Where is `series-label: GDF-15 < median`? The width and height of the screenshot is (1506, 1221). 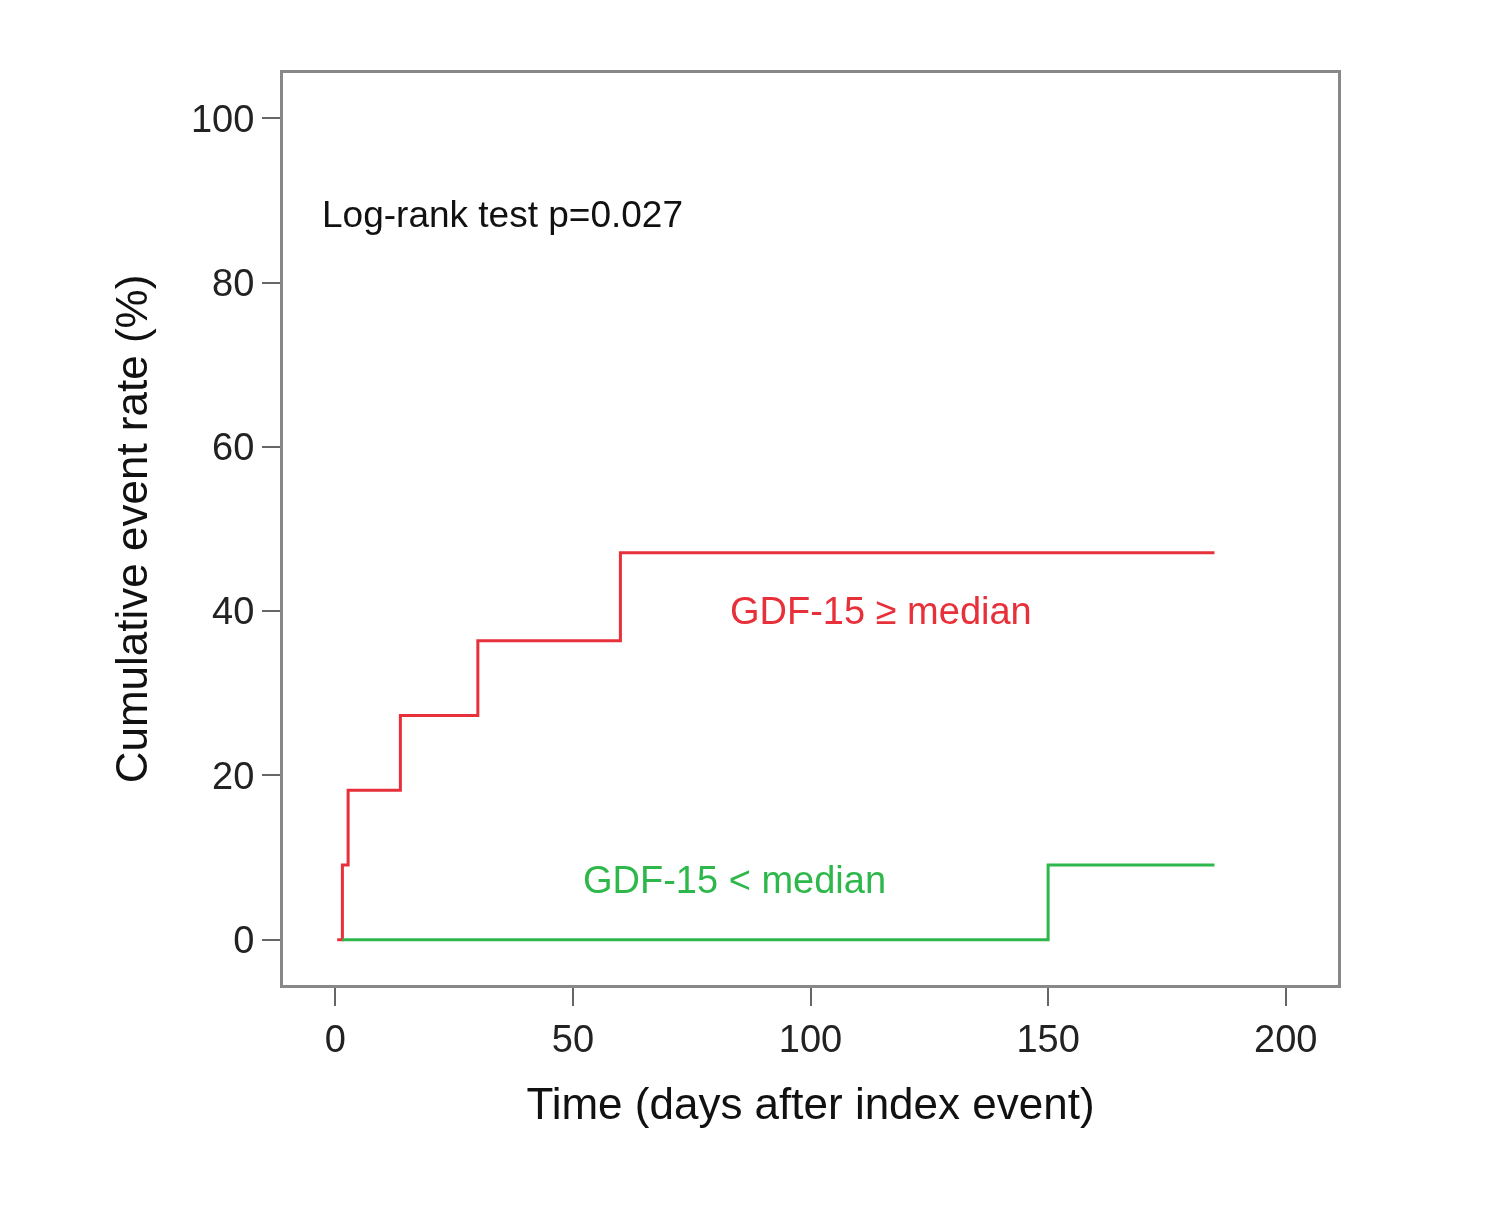 series-label: GDF-15 < median is located at coordinates (735, 880).